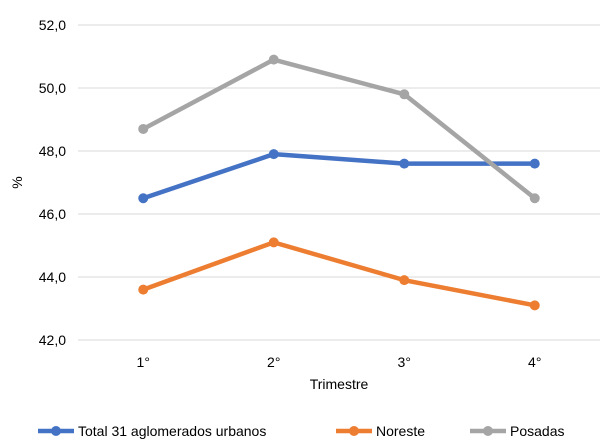 This screenshot has height=442, width=600. I want to click on y-axis-ticks: 42,0 44,0 46,0 48,0 50,0 52,0, so click(52, 182).